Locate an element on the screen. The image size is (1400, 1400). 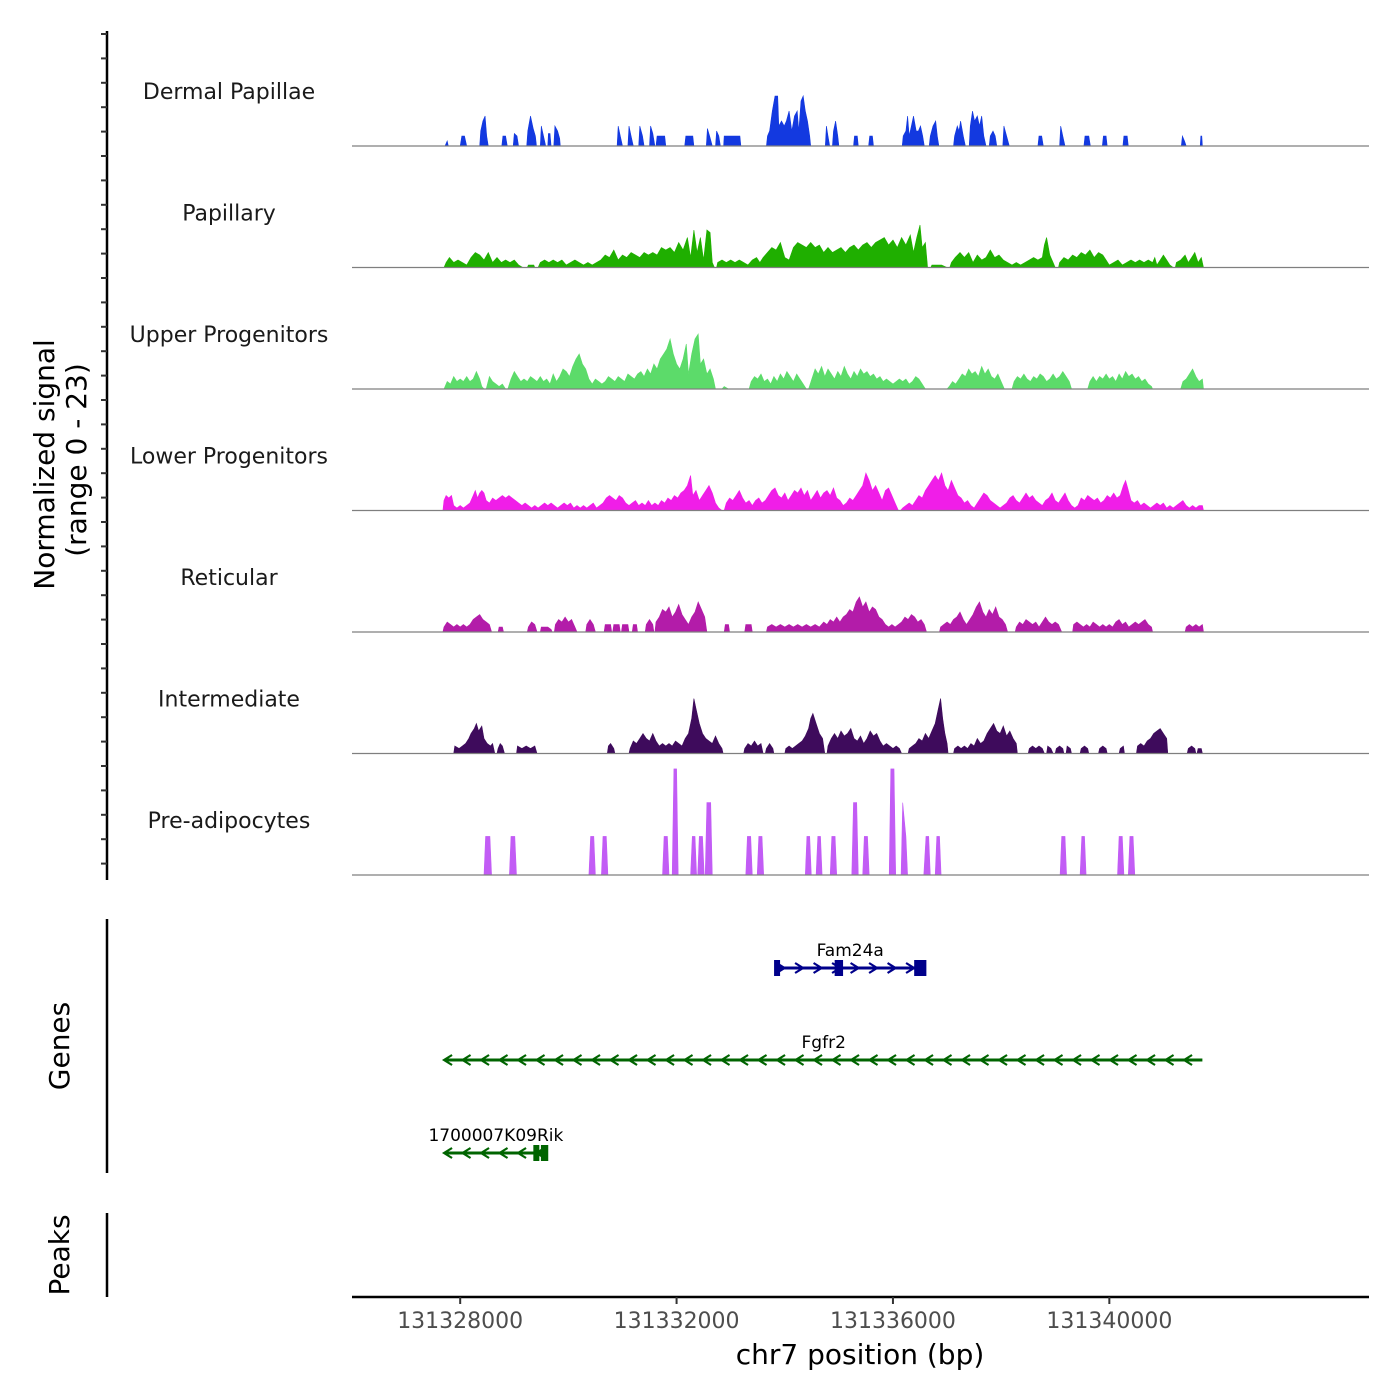
gene-1700007k09rik: 1700007K09Rik is located at coordinates (495, 1143).